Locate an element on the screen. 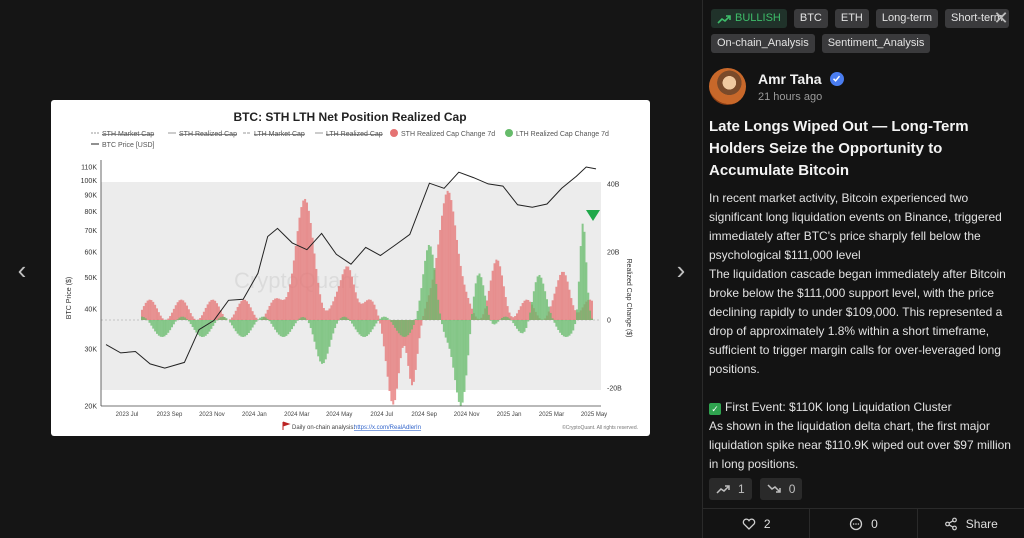 The height and width of the screenshot is (538, 1024). x-tick-label: 2024 Mar is located at coordinates (296, 415).